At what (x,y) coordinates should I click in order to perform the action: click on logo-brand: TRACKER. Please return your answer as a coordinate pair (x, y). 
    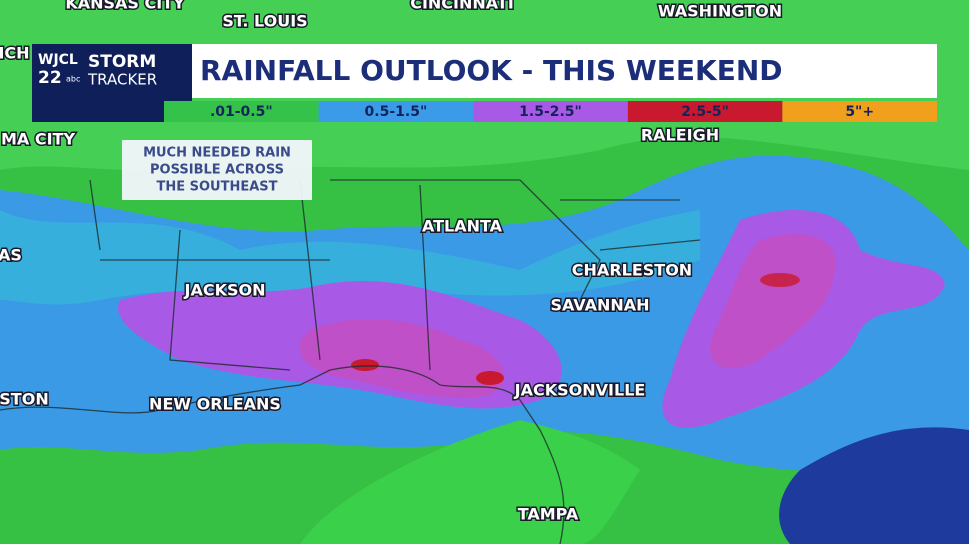
    Looking at the image, I should click on (122, 80).